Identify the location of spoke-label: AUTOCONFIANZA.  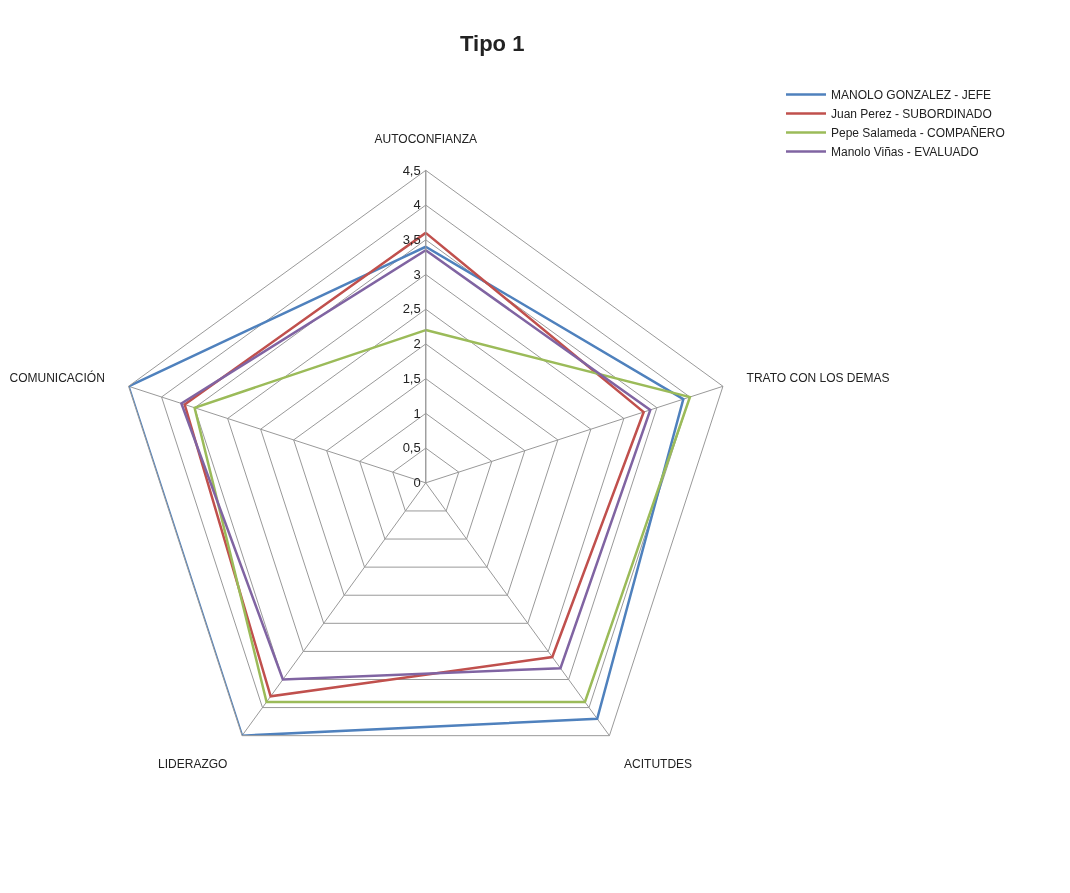
(425, 139).